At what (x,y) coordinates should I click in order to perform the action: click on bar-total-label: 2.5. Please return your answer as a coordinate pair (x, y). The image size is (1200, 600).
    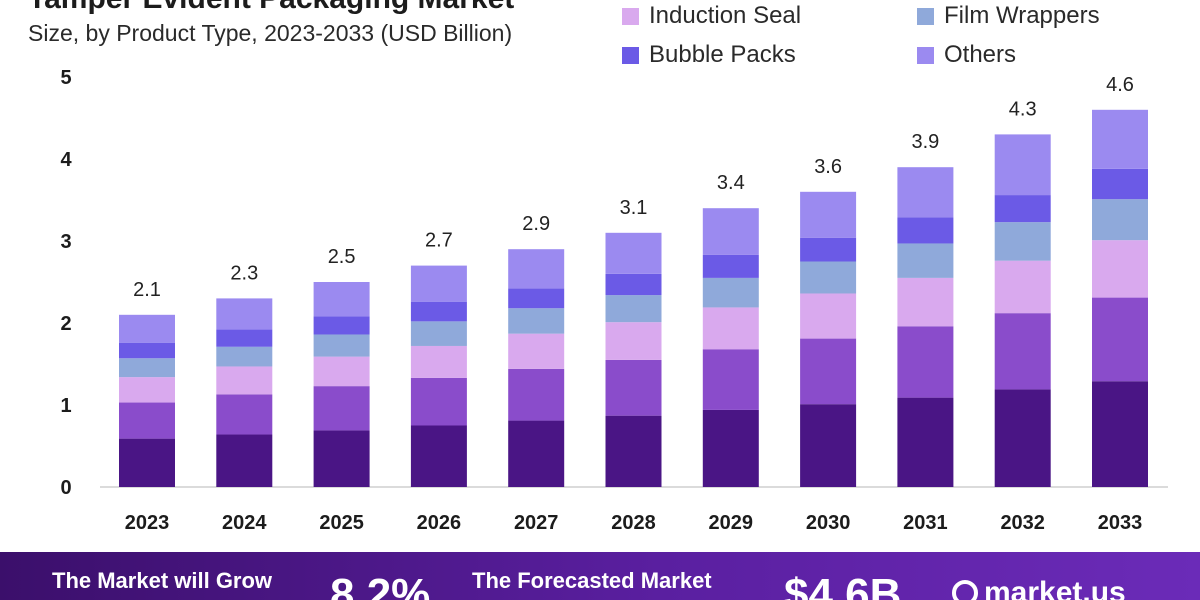
    Looking at the image, I should click on (342, 257).